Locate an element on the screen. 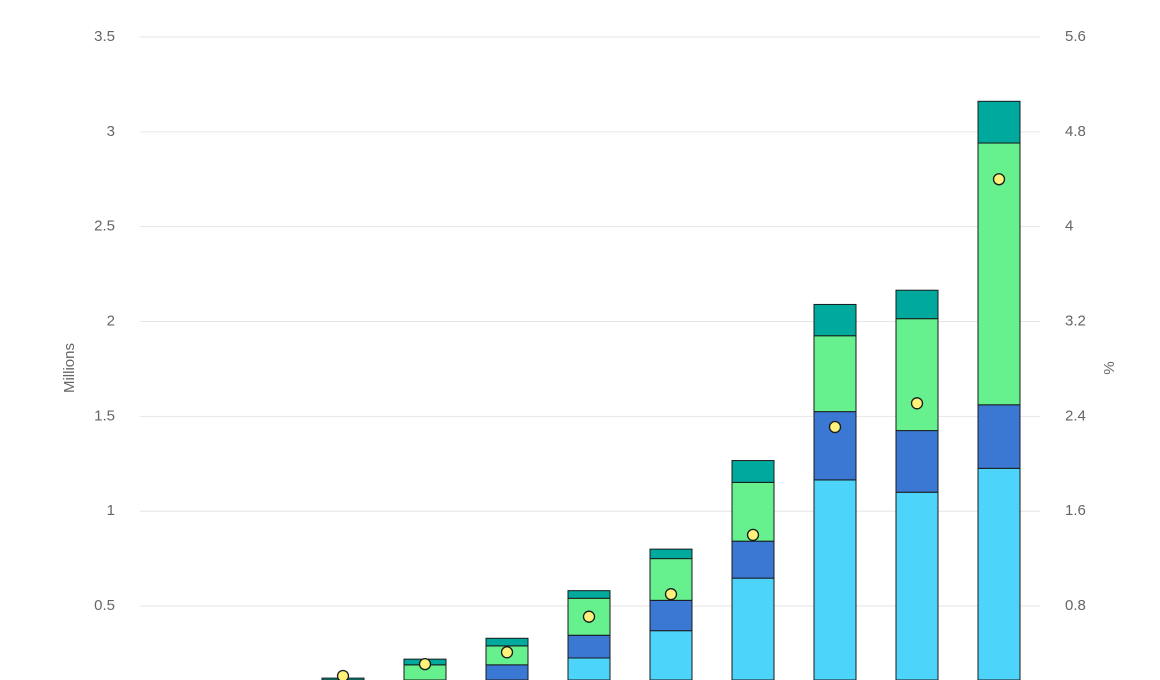 The image size is (1160, 680). y-tick-label: 2 is located at coordinates (111, 320).